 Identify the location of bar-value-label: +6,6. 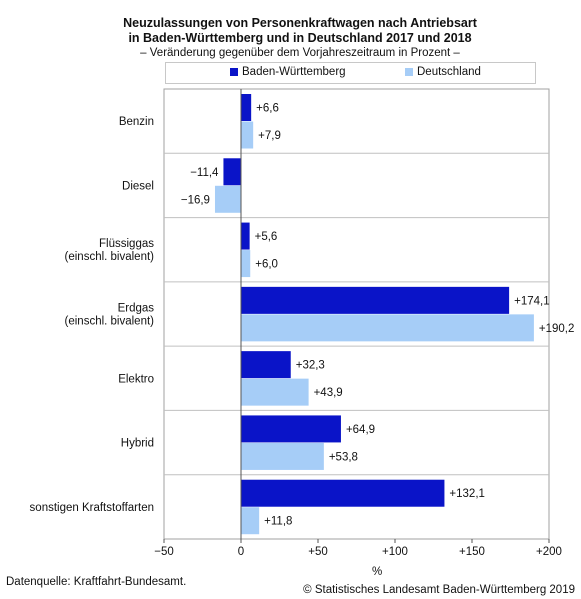
(267, 109).